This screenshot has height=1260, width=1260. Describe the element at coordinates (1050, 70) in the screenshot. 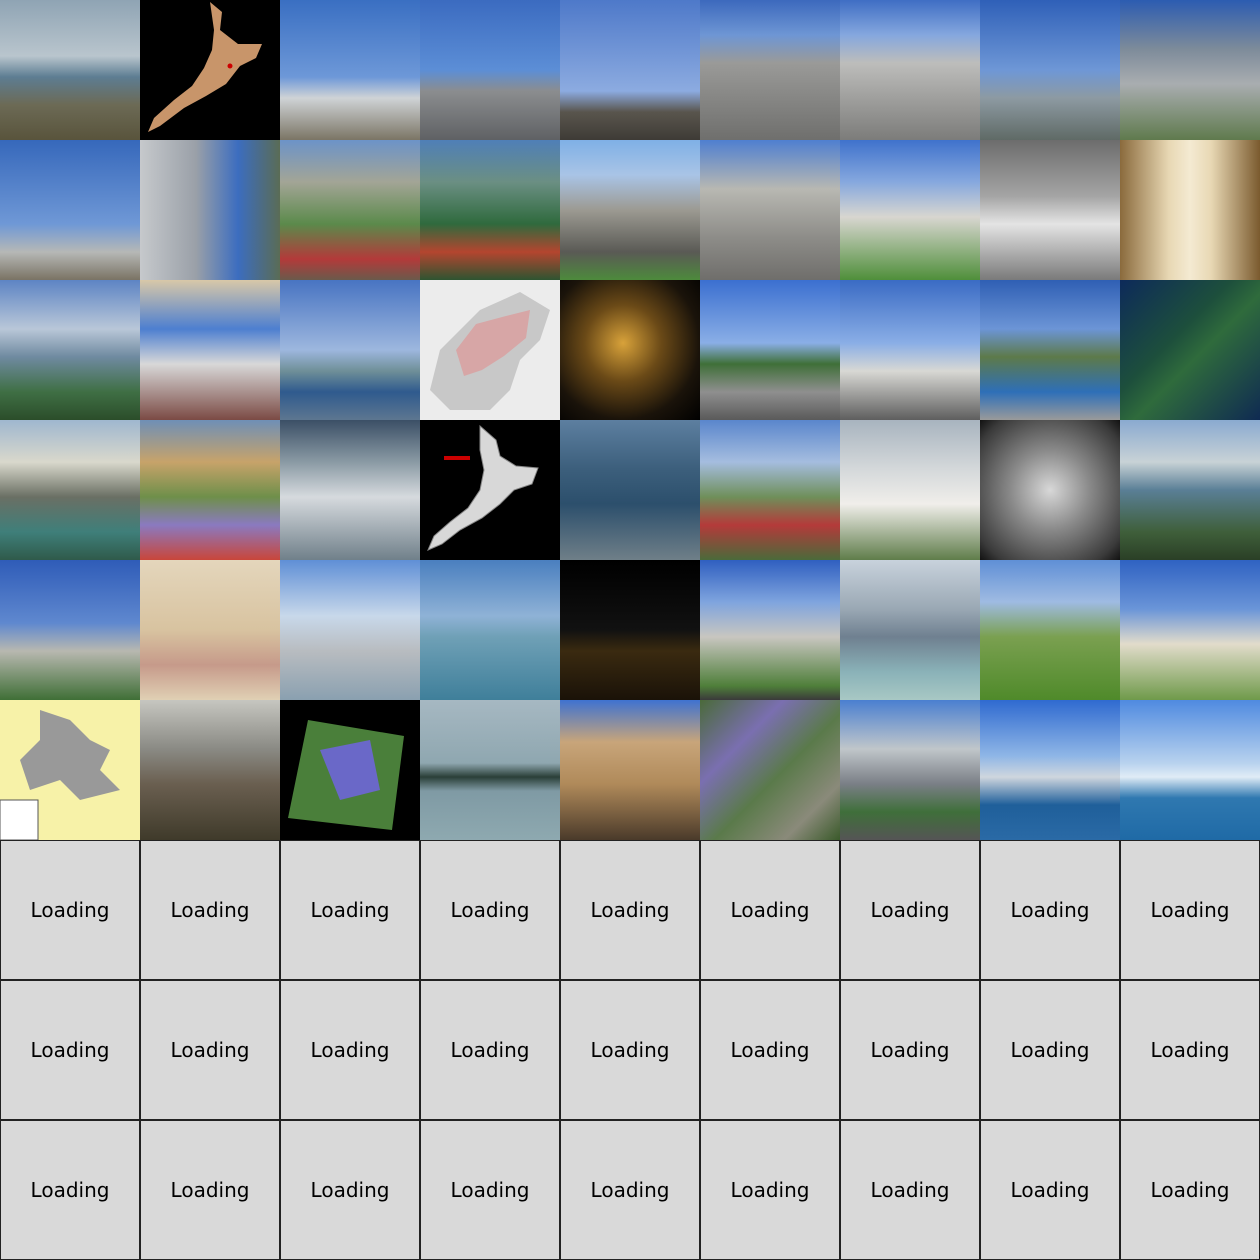

I see `photo-tile-flags-waterfront` at that location.